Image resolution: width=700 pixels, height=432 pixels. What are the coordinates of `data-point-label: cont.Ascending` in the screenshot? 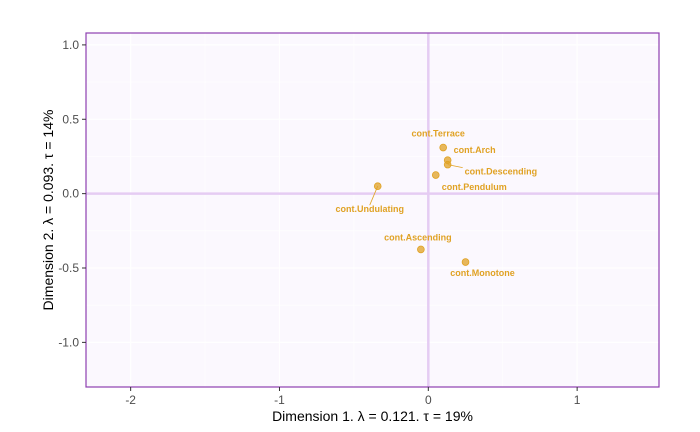 It's located at (418, 237).